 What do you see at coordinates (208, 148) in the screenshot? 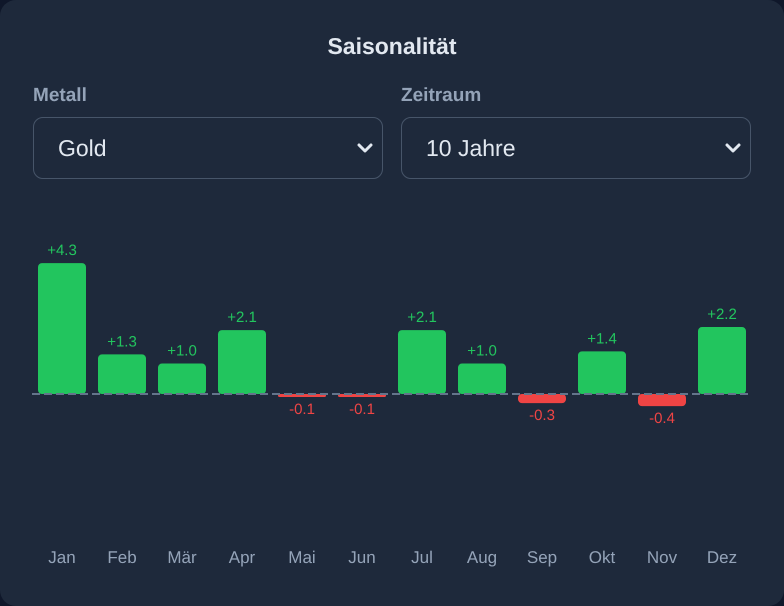
I see `dropdown: Gold` at bounding box center [208, 148].